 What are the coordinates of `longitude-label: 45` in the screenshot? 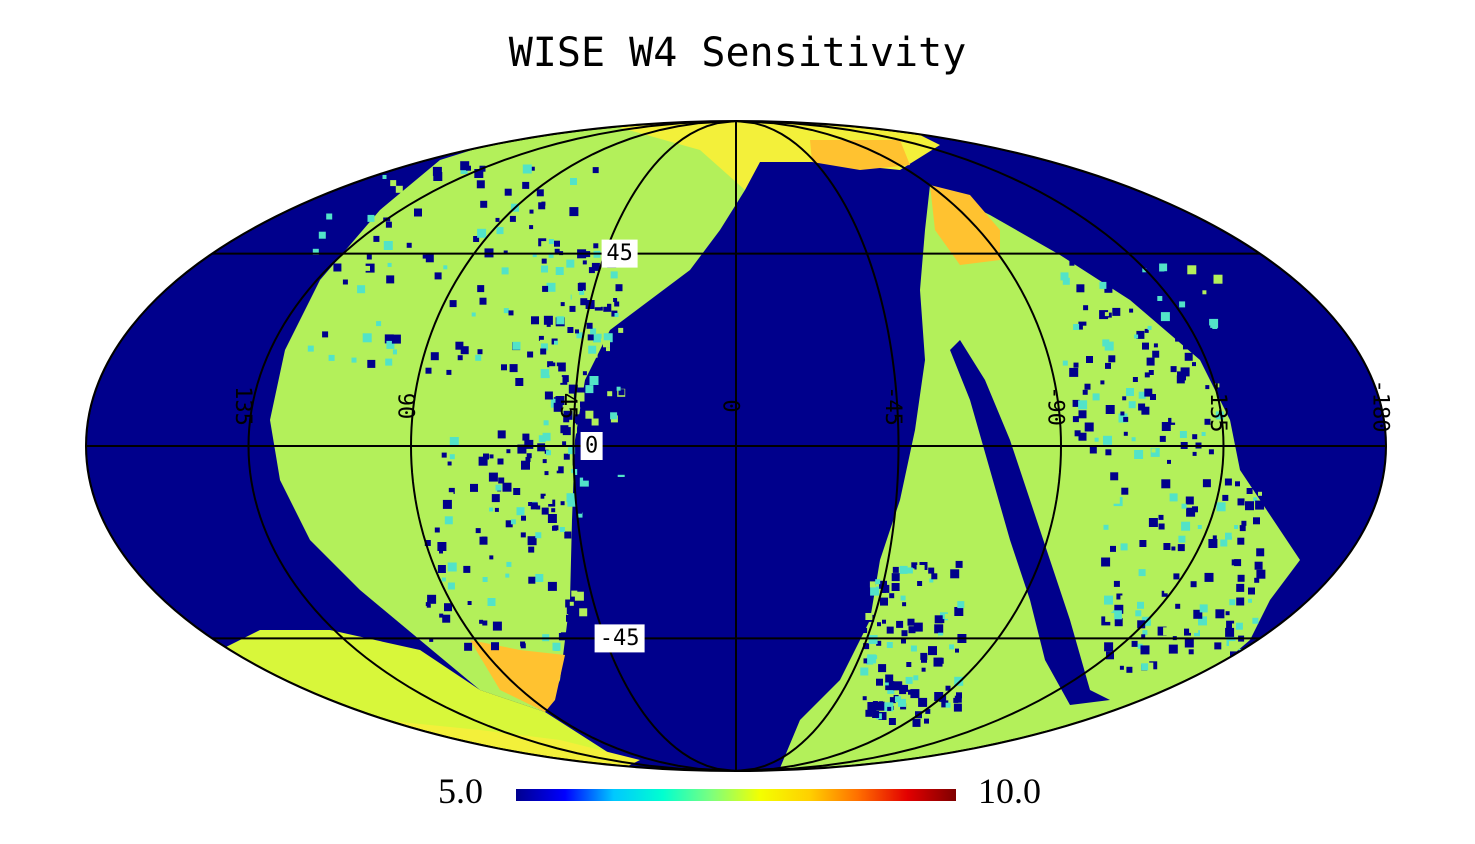 It's located at (567, 406).